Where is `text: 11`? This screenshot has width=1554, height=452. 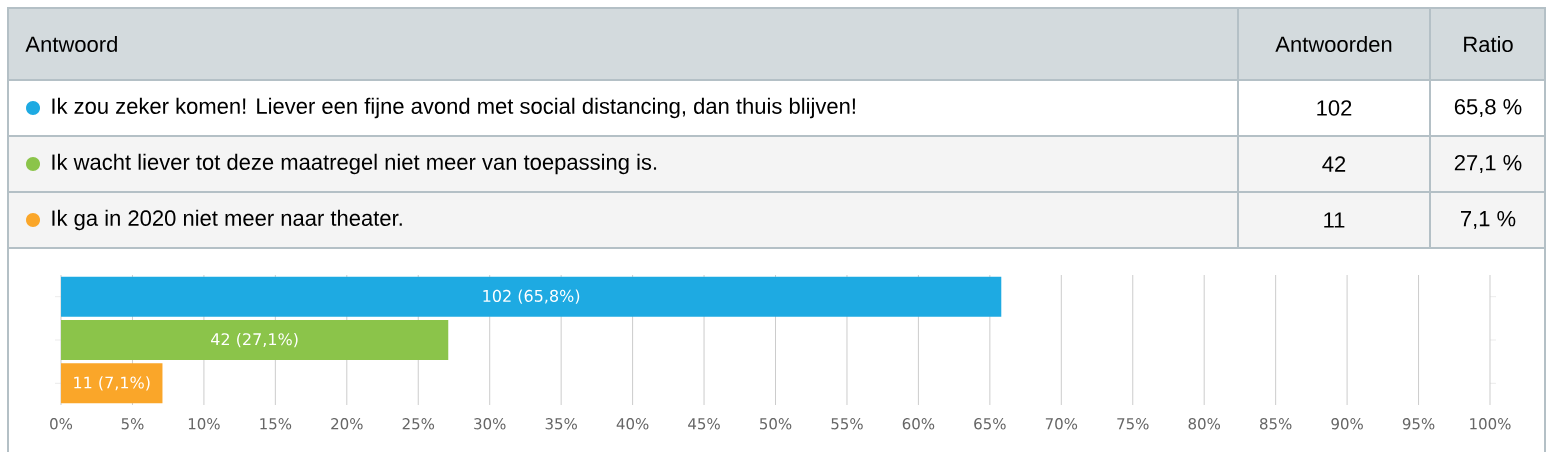 text: 11 is located at coordinates (1334, 220).